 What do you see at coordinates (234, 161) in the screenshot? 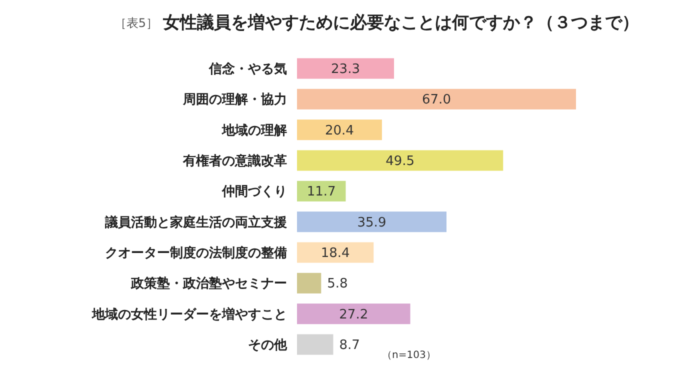
I see `y-tick-label: 有権者の意識改革` at bounding box center [234, 161].